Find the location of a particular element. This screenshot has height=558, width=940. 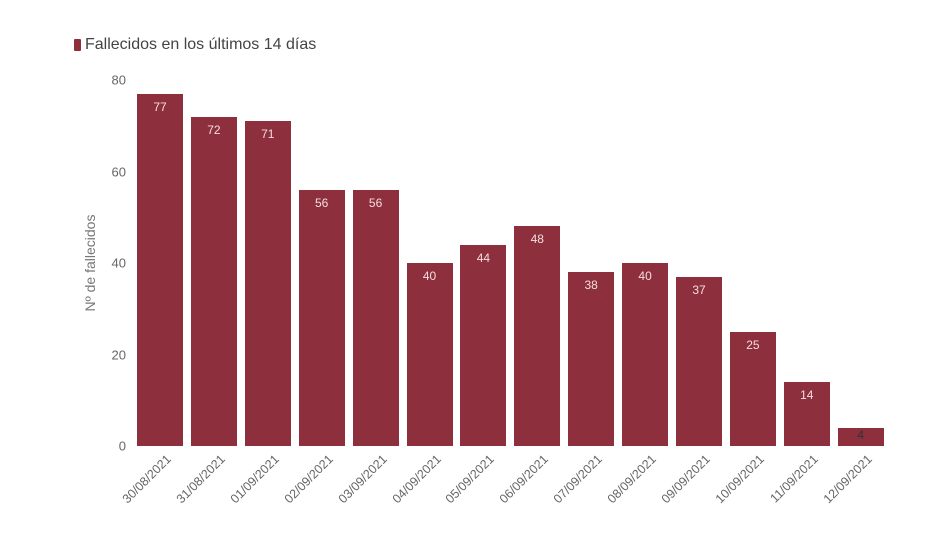

bar-value-label: 71 is located at coordinates (268, 134).